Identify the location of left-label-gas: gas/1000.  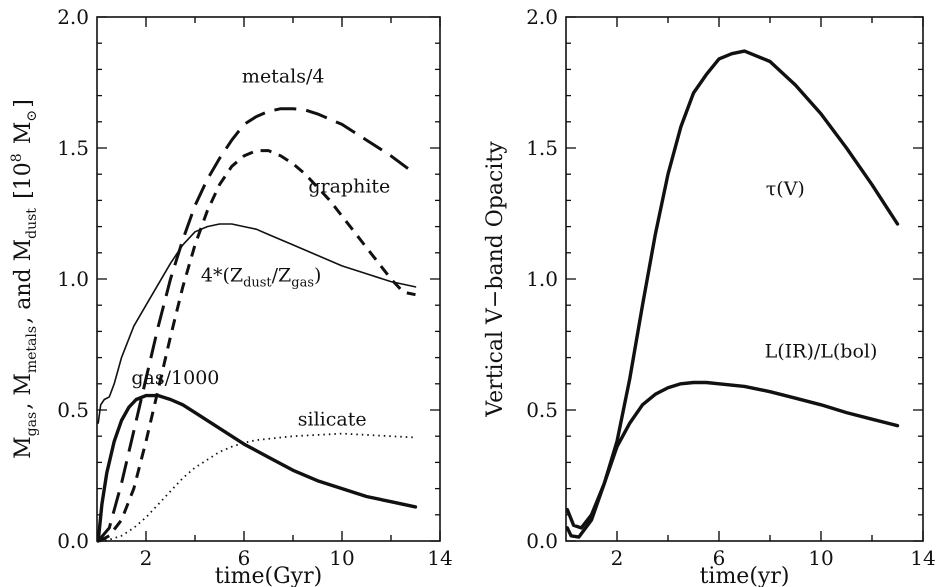
(175, 378).